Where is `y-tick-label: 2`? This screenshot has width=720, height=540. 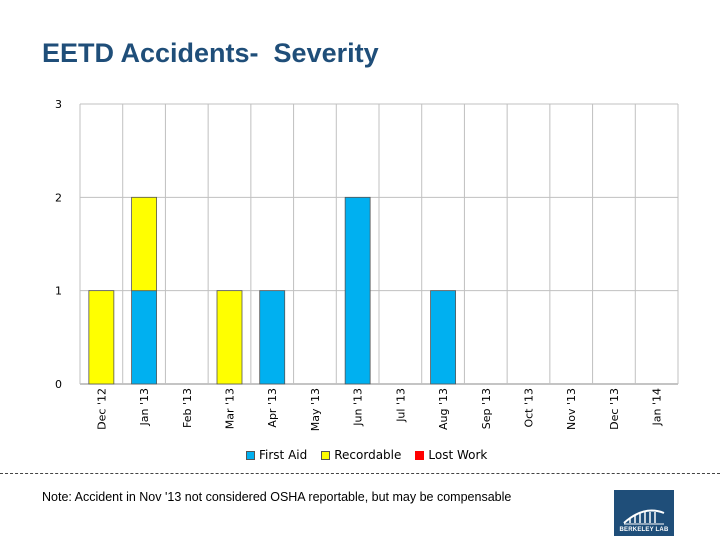
y-tick-label: 2 is located at coordinates (58, 197).